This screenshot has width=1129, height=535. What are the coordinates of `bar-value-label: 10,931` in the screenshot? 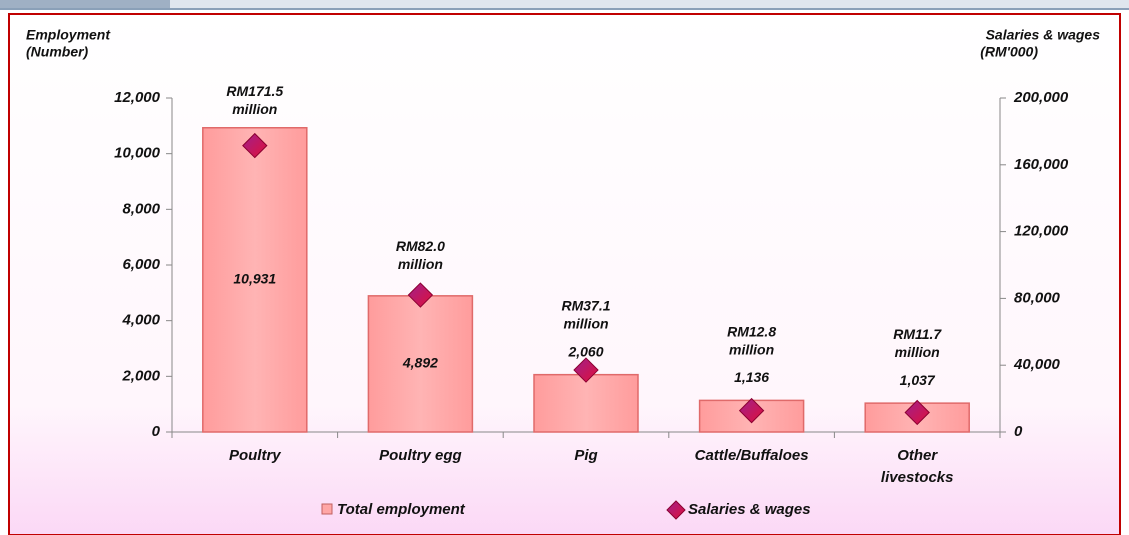 It's located at (254, 279).